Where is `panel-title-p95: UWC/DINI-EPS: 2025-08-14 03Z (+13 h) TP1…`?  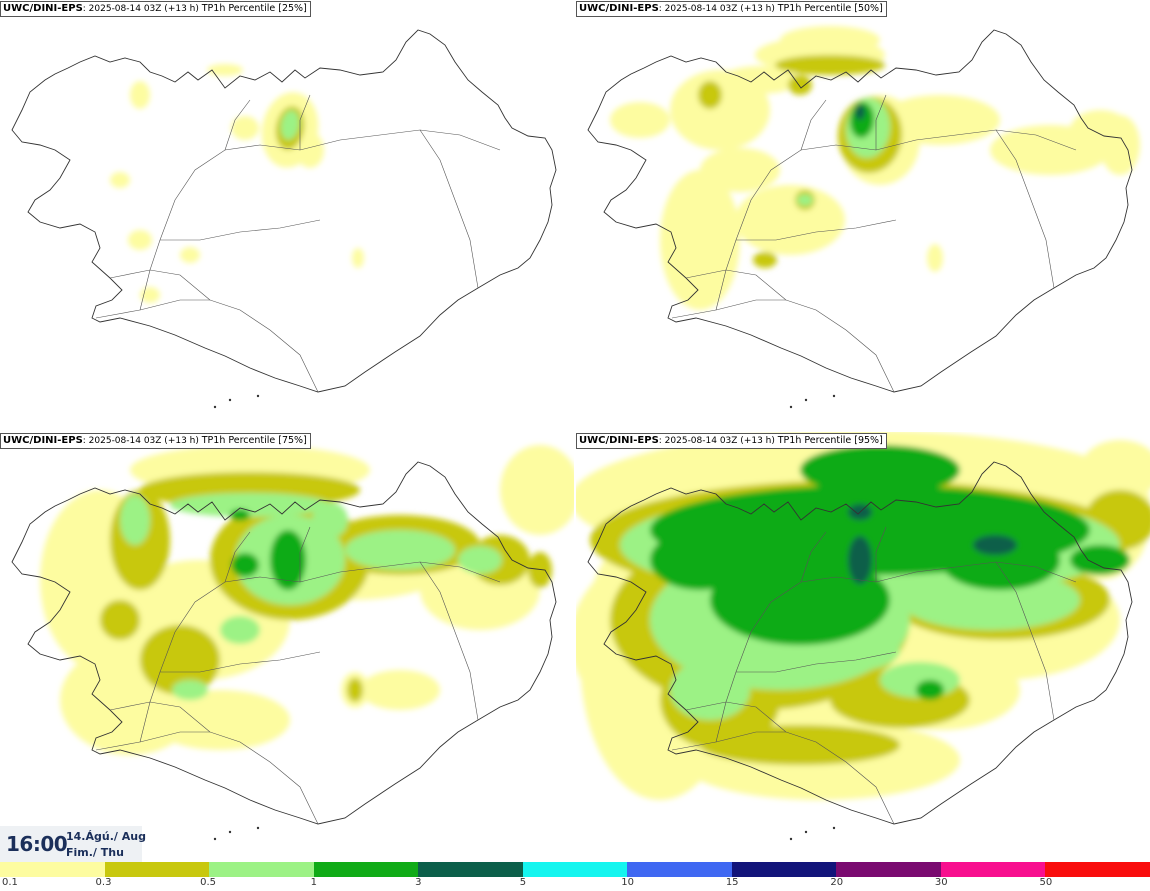
panel-title-p95: UWC/DINI-EPS: 2025-08-14 03Z (+13 h) TP1… is located at coordinates (731, 441).